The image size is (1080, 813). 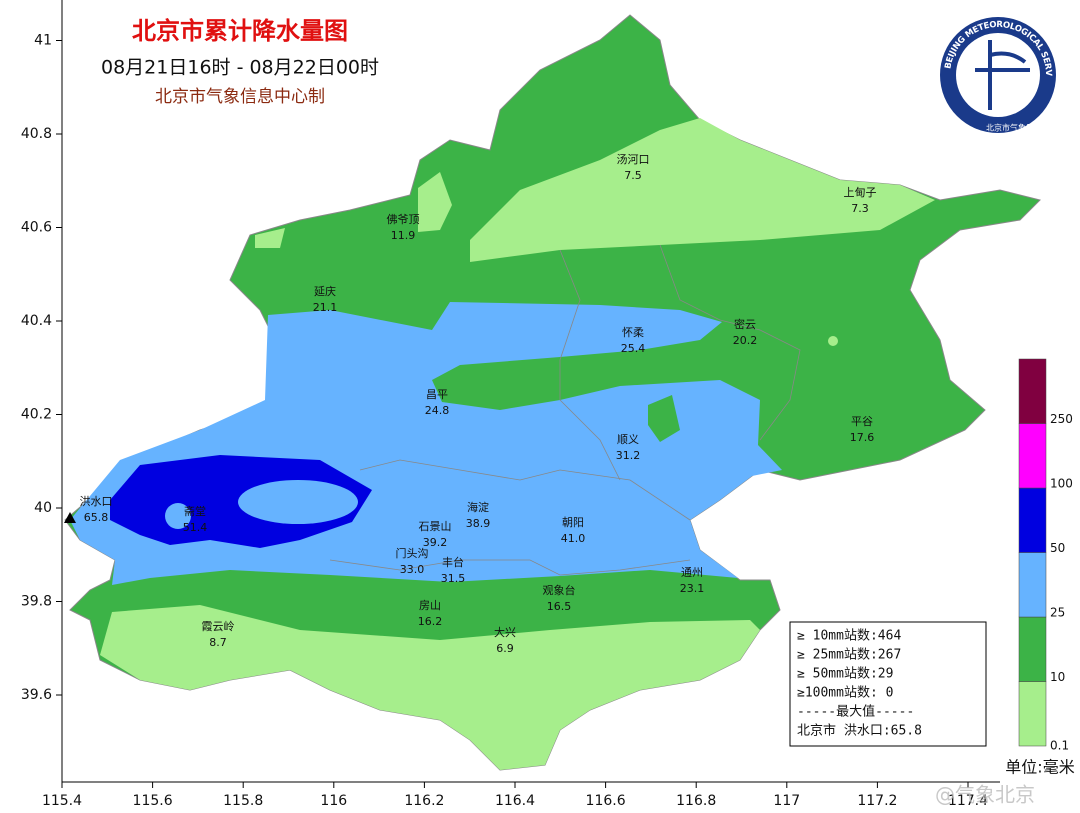 What do you see at coordinates (453, 578) in the screenshot?
I see `station-value: 31.5` at bounding box center [453, 578].